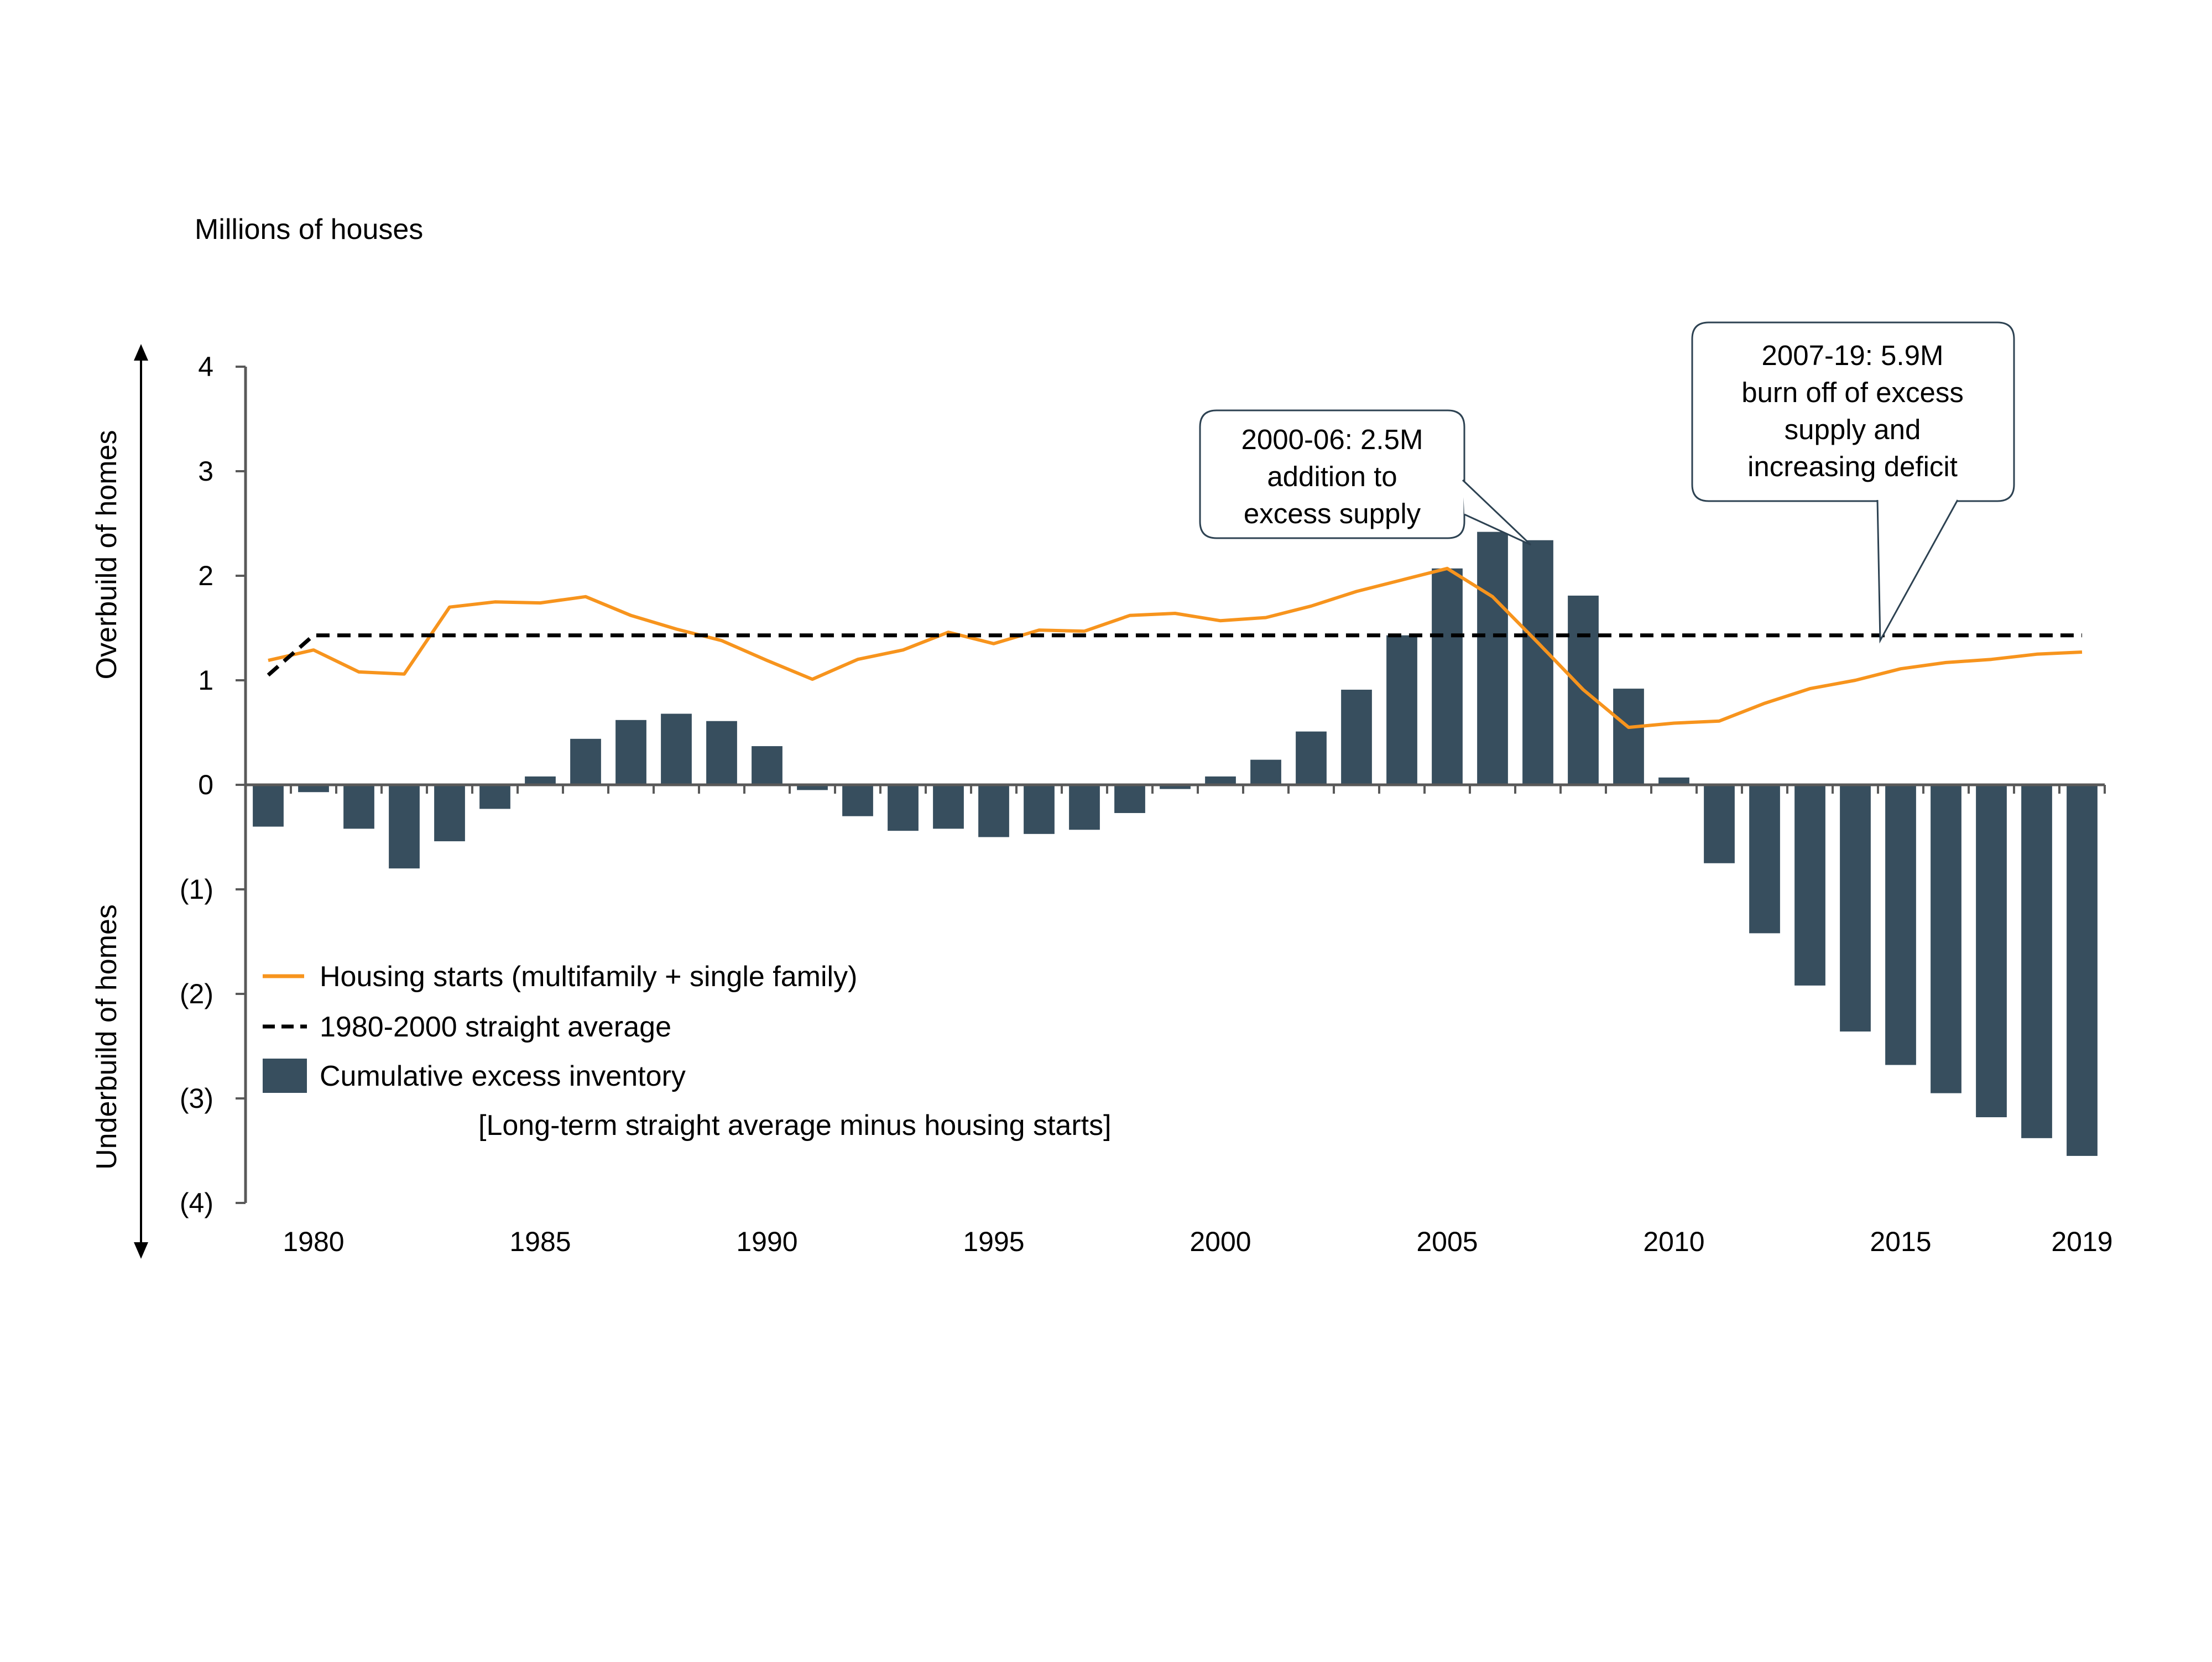 The image size is (2212, 1662). What do you see at coordinates (1332, 439) in the screenshot?
I see `callout-2000-06-line1: 2000-06: 2.5M` at bounding box center [1332, 439].